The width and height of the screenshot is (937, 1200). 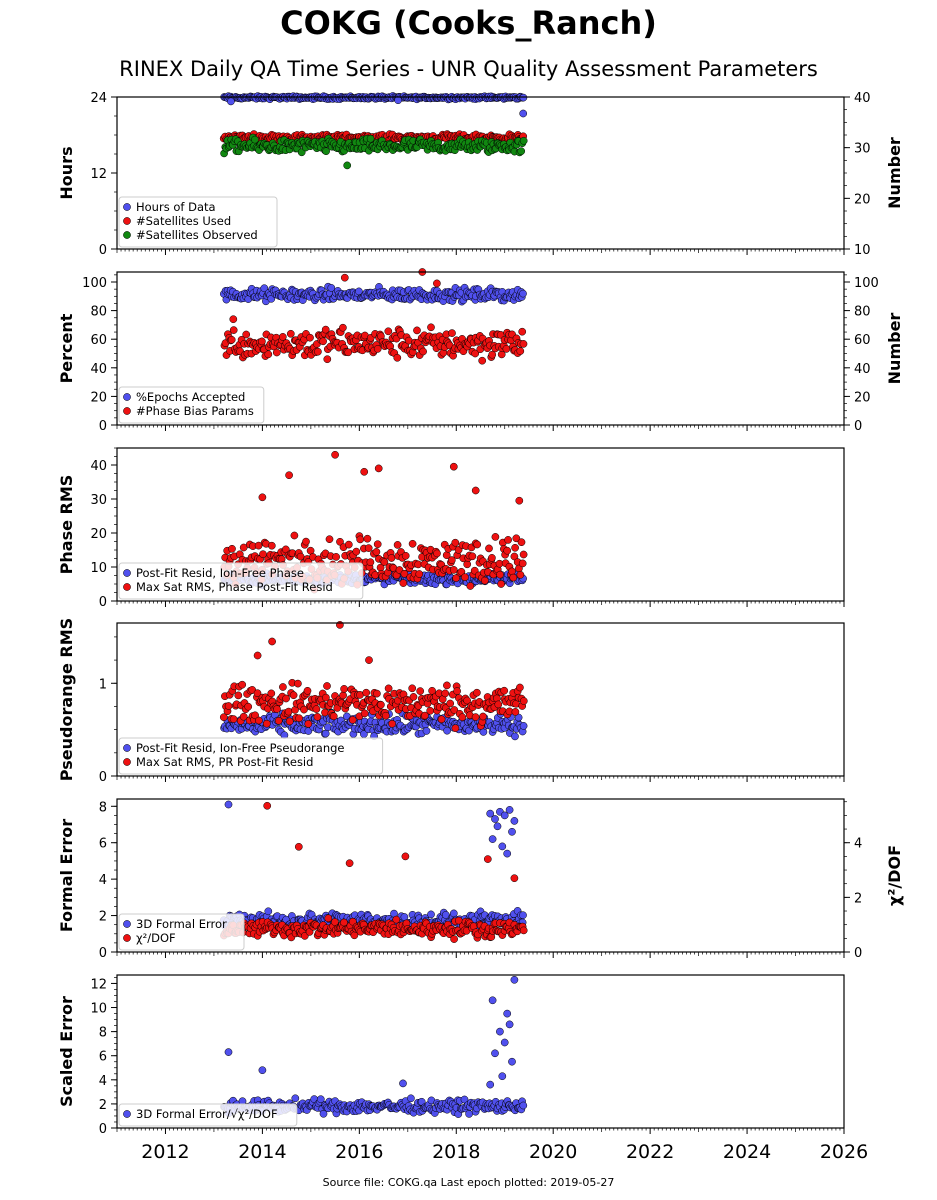 I want to click on x-tick-label: 2024, so click(x=747, y=1152).